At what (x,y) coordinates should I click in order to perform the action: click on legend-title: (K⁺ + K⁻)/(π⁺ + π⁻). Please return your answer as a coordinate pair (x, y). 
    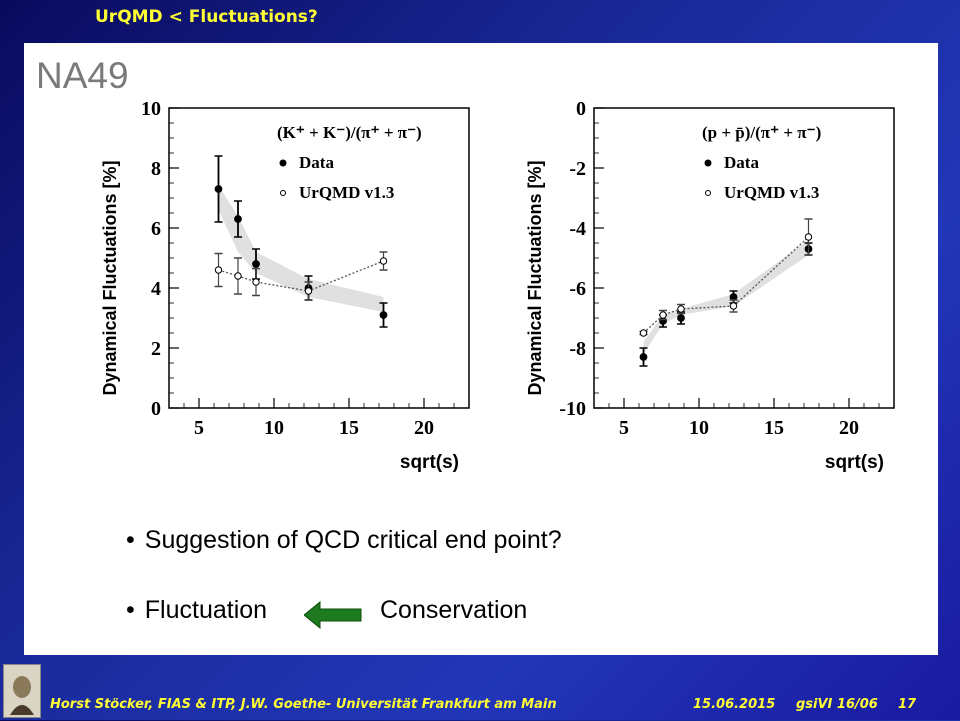
    Looking at the image, I should click on (349, 132).